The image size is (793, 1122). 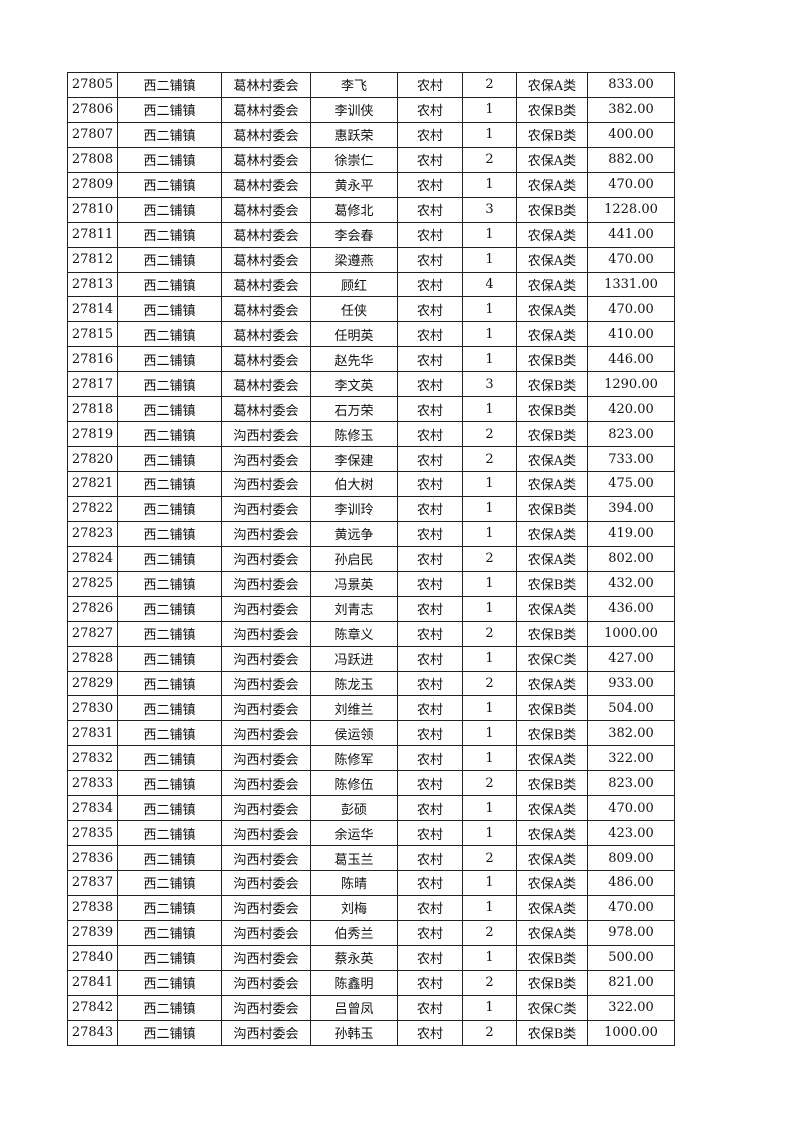 I want to click on amount-cell: 802.00, so click(x=631, y=558).